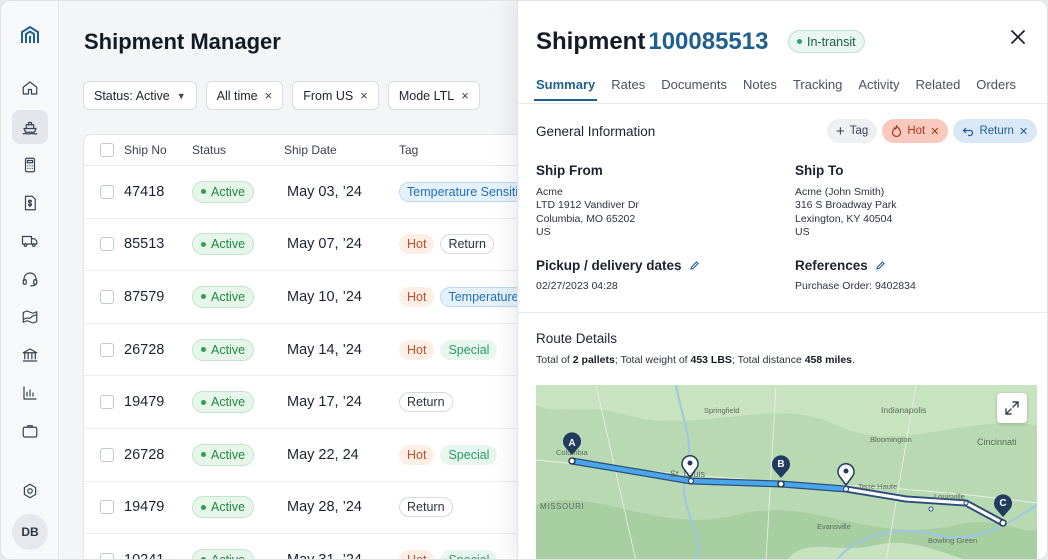 The image size is (1048, 560). Describe the element at coordinates (107, 150) in the screenshot. I see `select-all-checkbox` at that location.